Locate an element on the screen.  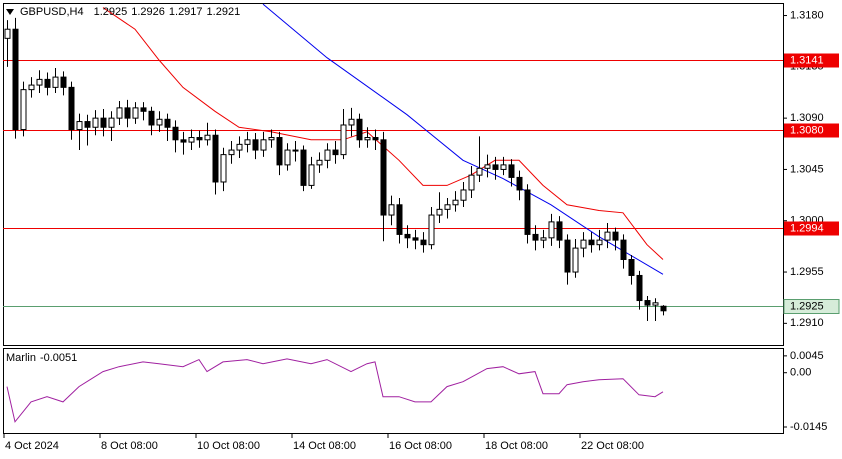
indicator-header: Marlin -0.0051 is located at coordinates (41, 358).